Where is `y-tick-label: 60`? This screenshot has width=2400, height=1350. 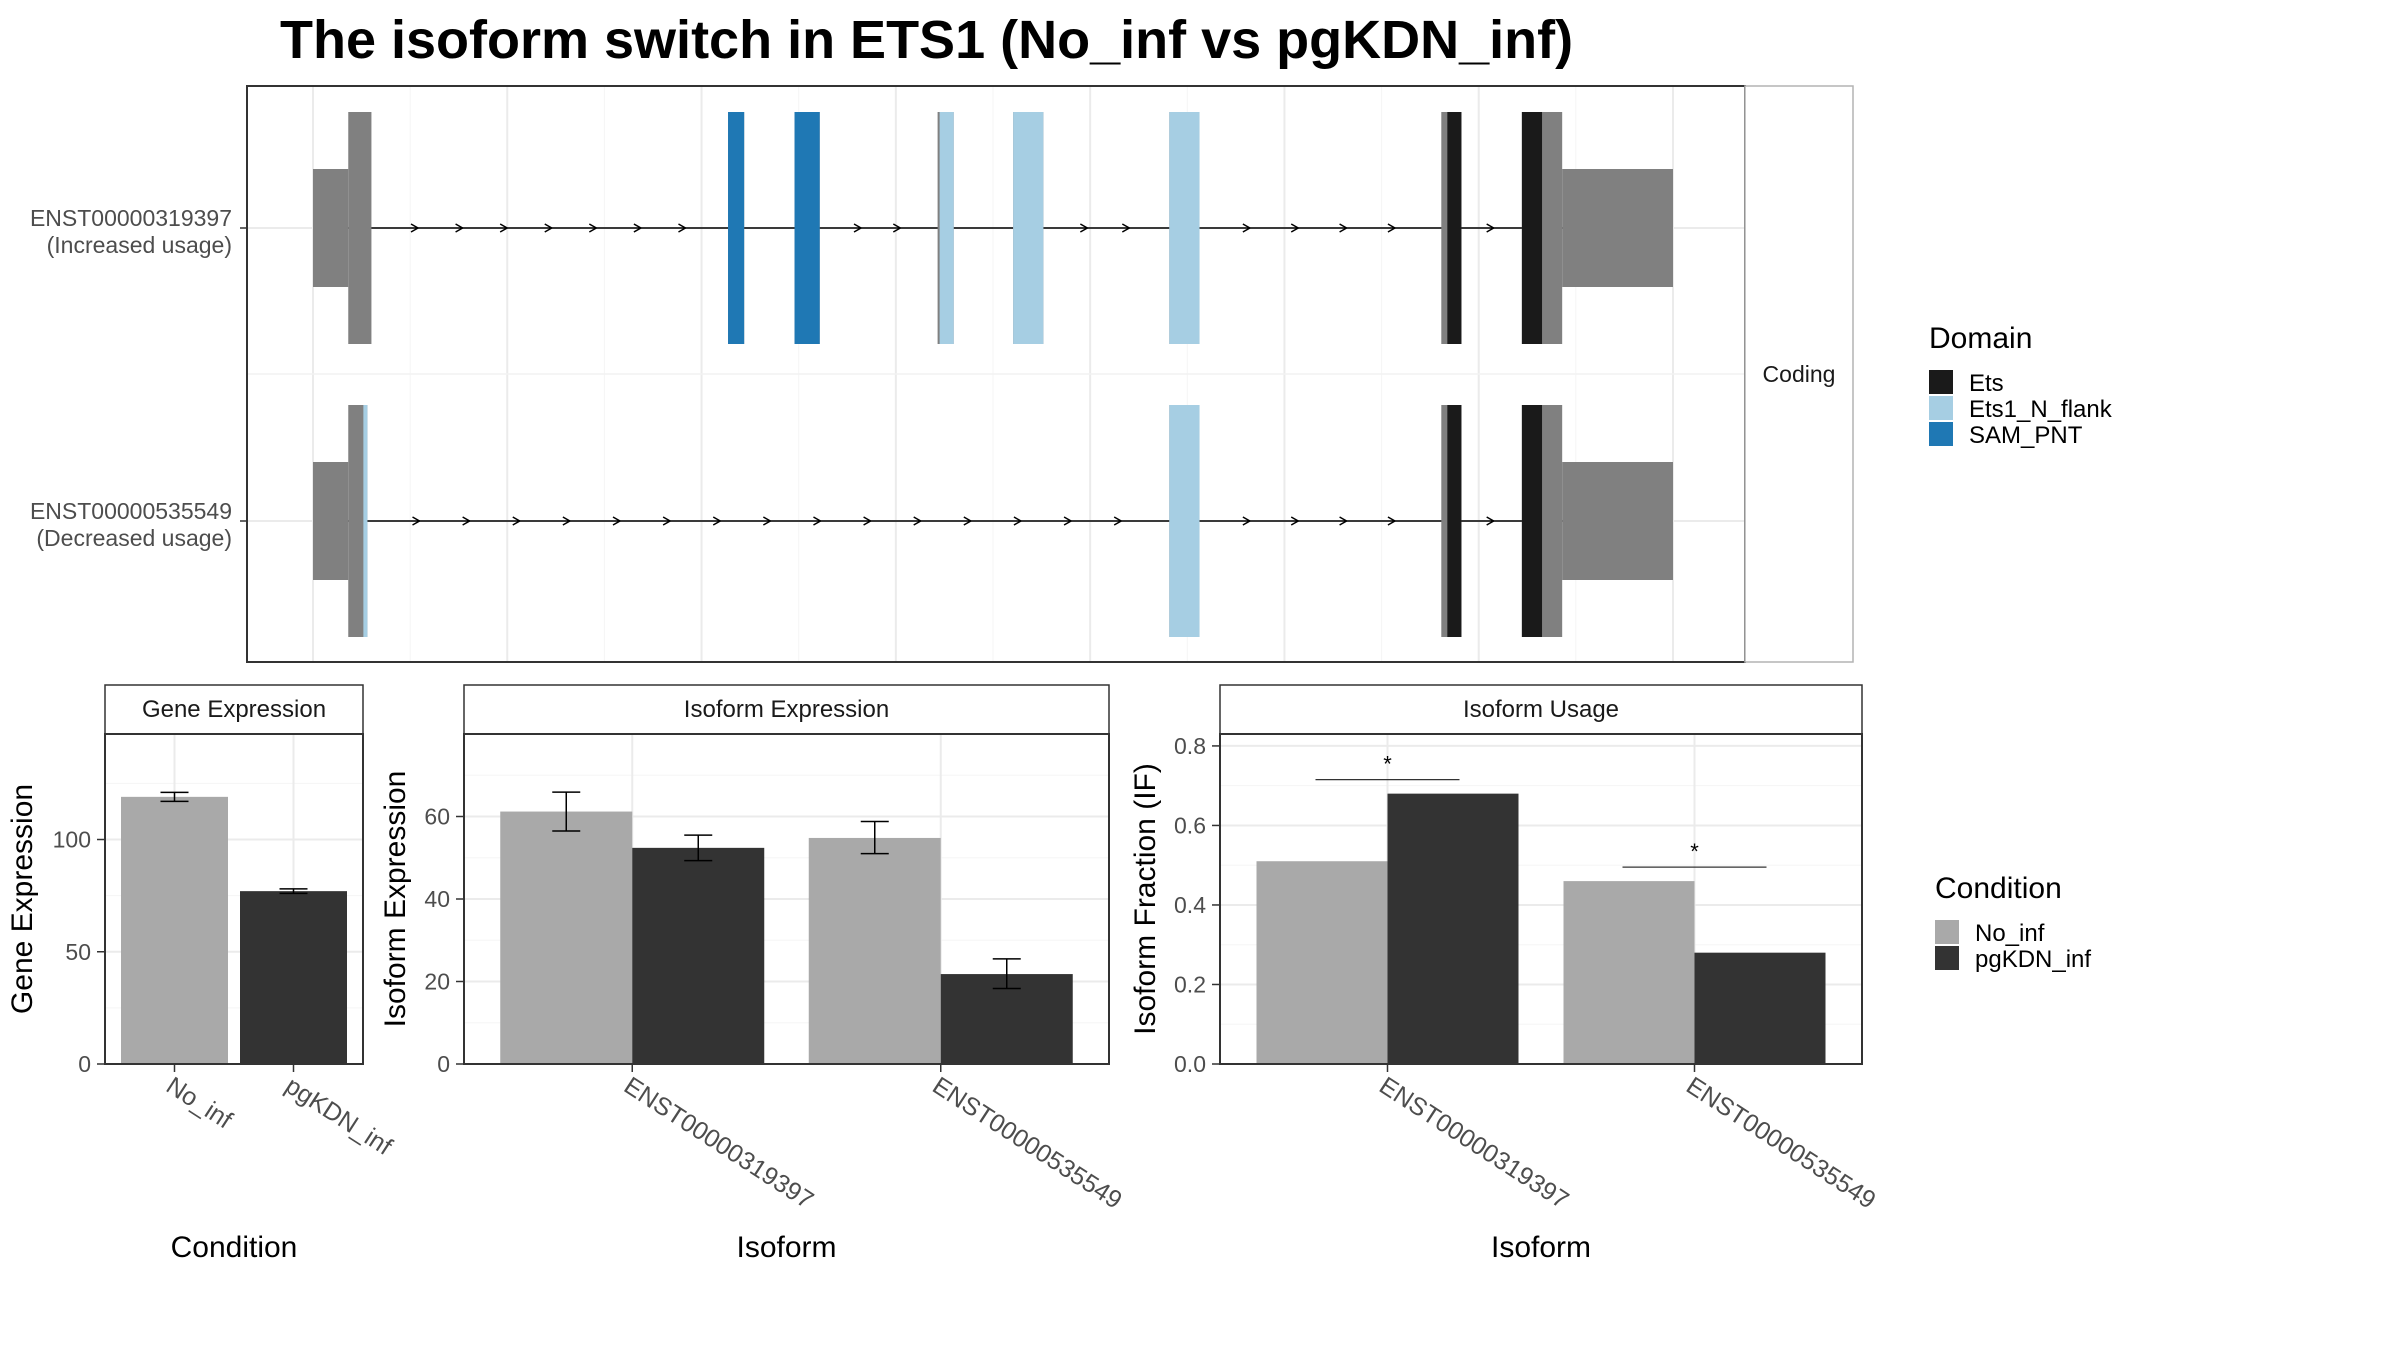 y-tick-label: 60 is located at coordinates (437, 817).